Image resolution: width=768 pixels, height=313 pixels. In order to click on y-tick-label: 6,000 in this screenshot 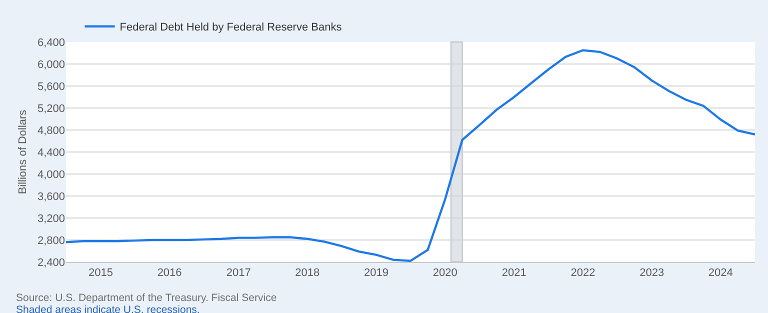, I will do `click(51, 64)`.